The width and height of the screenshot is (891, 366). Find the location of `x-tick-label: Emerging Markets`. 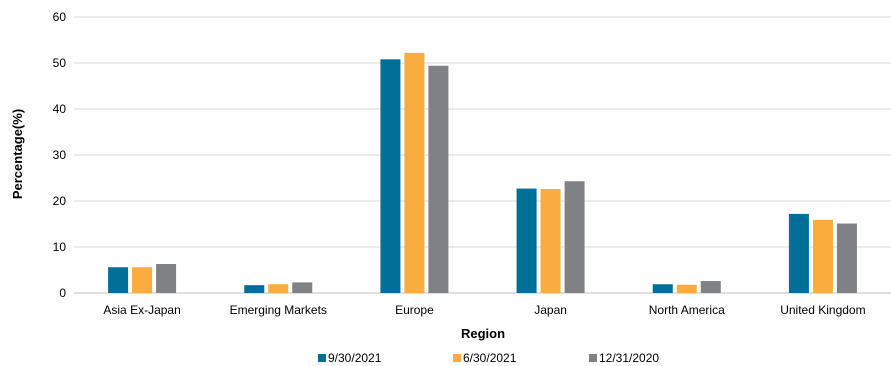

x-tick-label: Emerging Markets is located at coordinates (278, 310).